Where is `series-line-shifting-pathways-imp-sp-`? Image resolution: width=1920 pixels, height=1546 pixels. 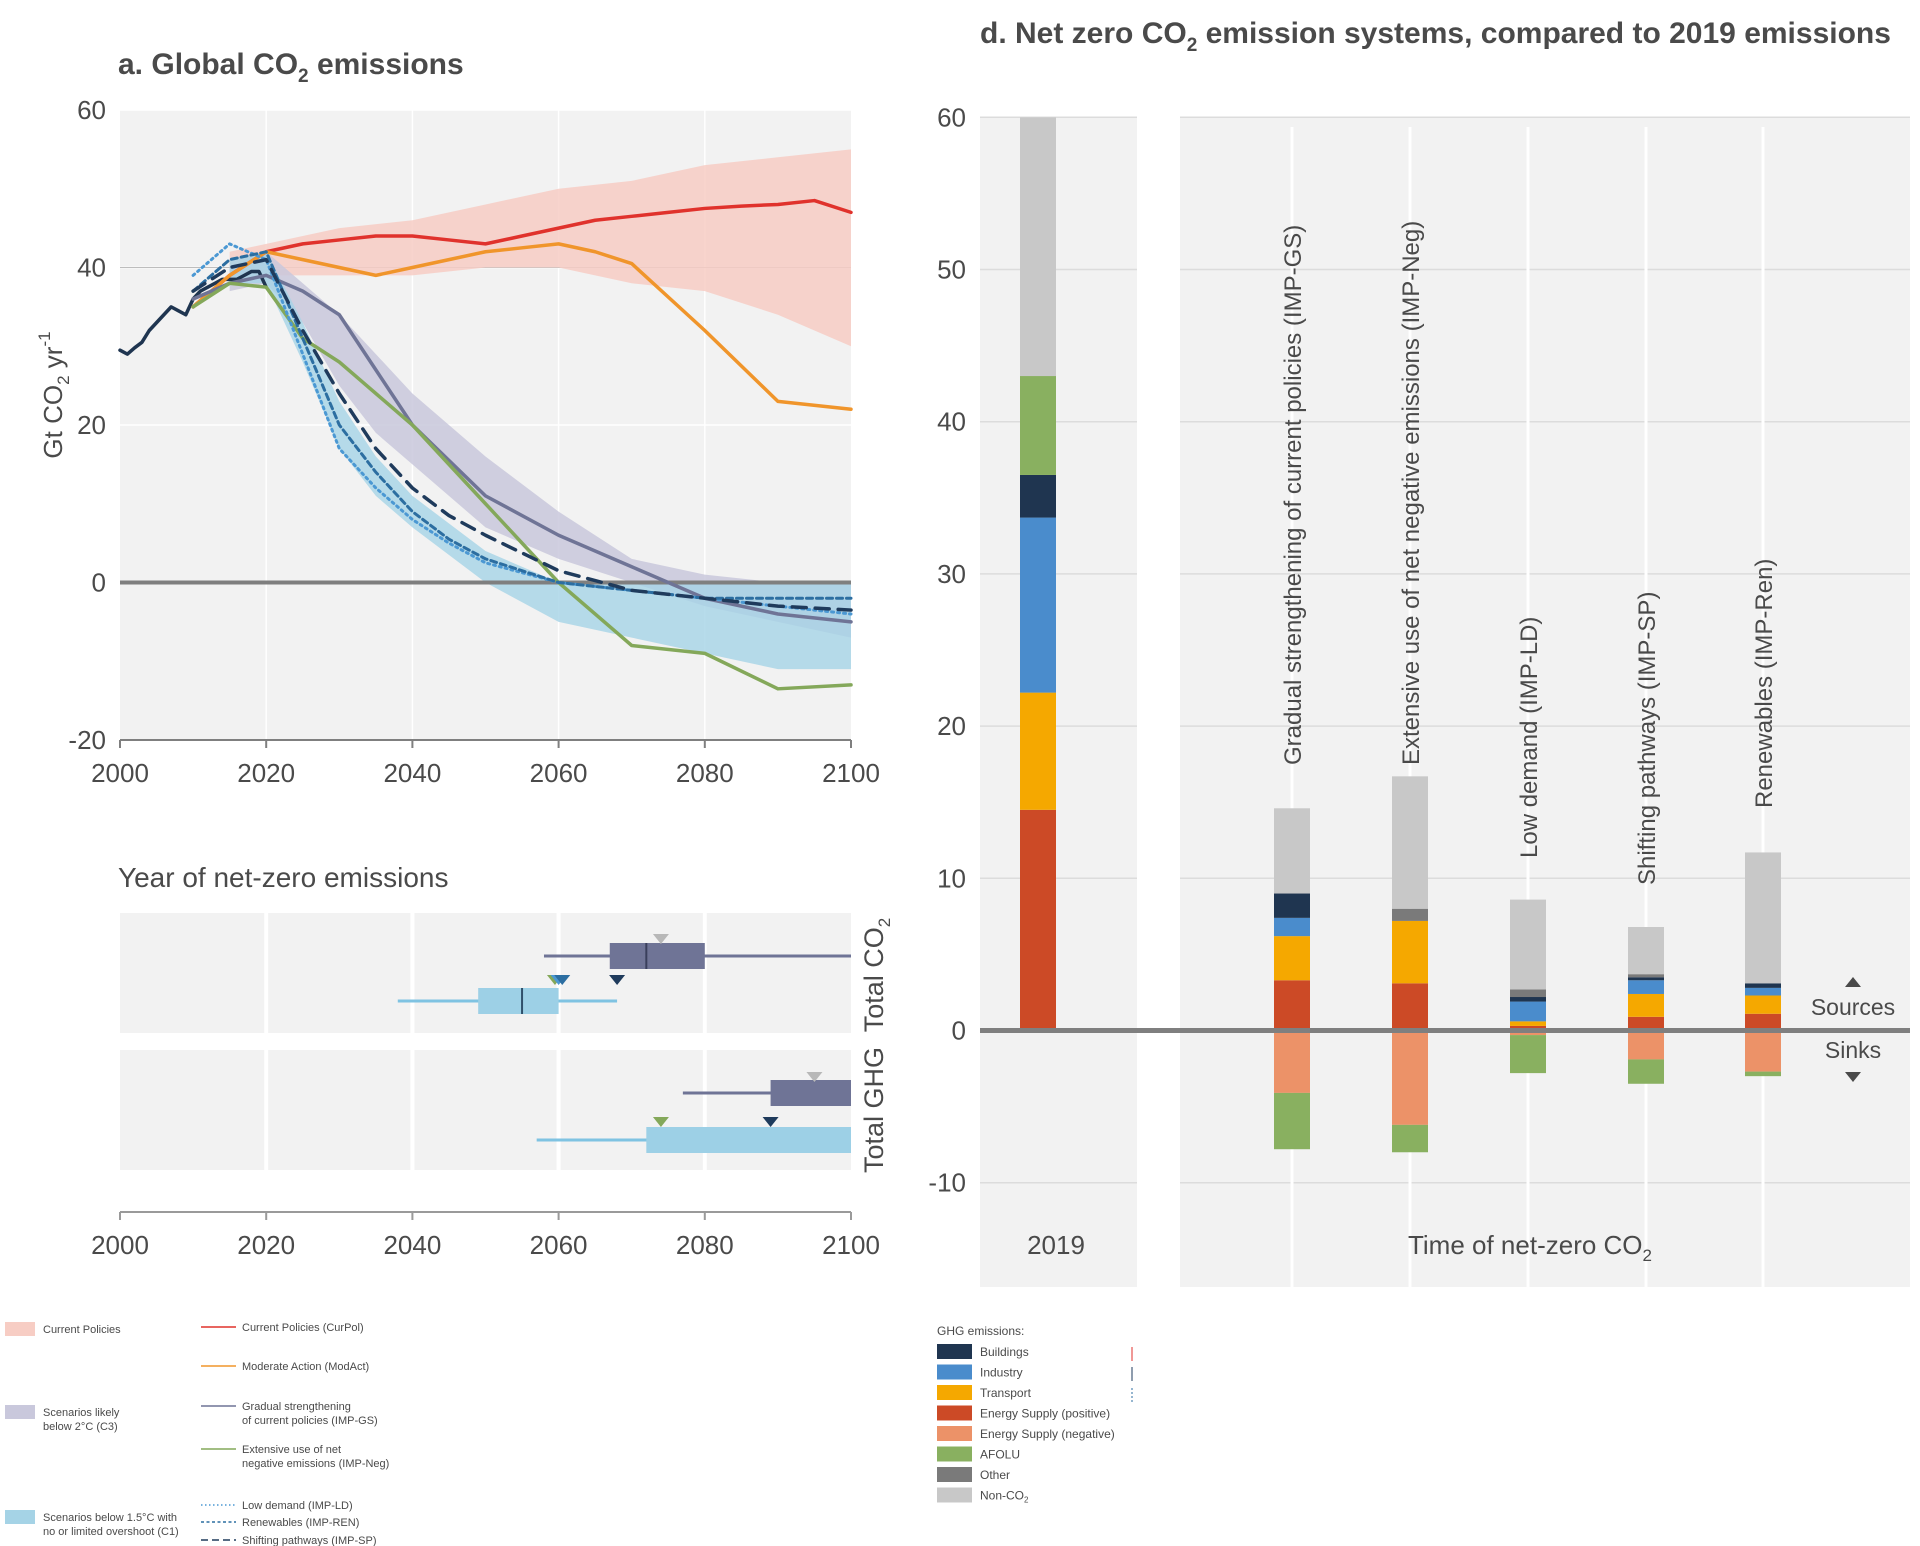 series-line-shifting-pathways-imp-sp- is located at coordinates (522, 434).